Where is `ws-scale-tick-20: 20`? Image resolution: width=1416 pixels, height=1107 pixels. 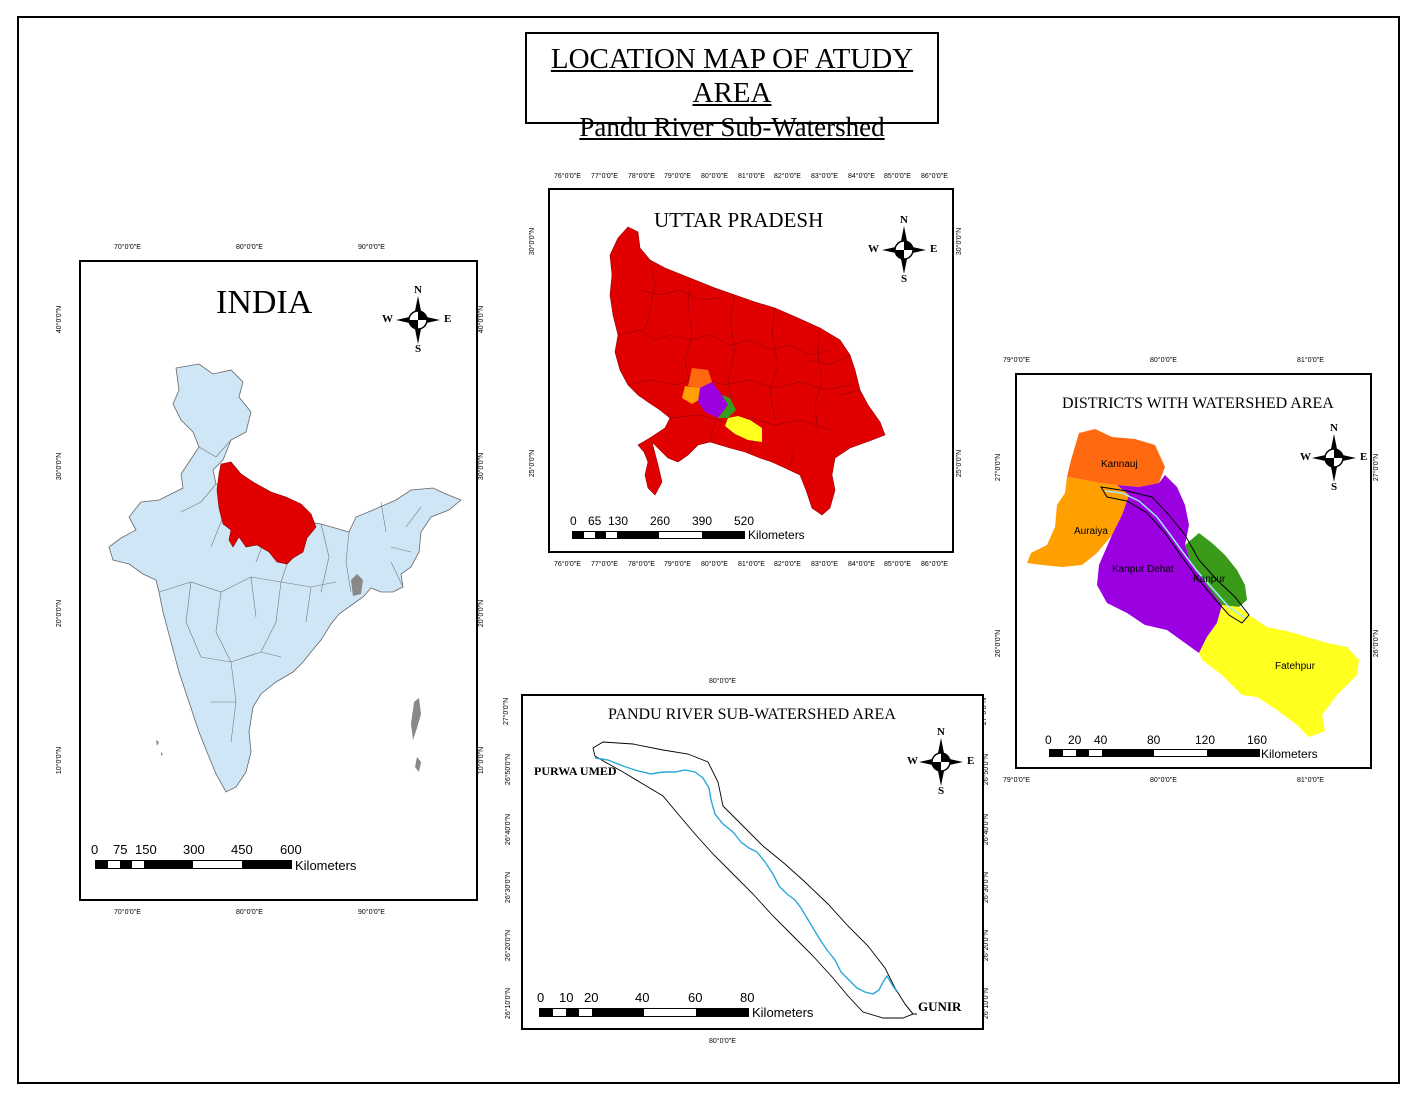
ws-scale-tick-20: 20 is located at coordinates (591, 997).